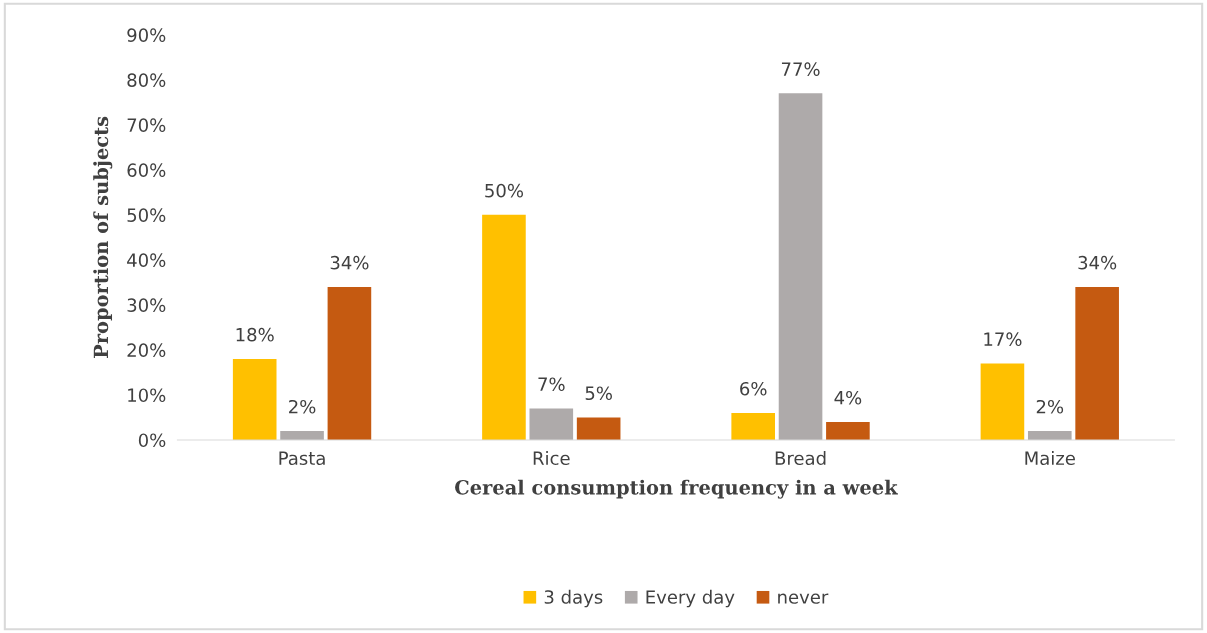 This screenshot has width=1207, height=633. Describe the element at coordinates (800, 69) in the screenshot. I see `data-label: 77%` at that location.